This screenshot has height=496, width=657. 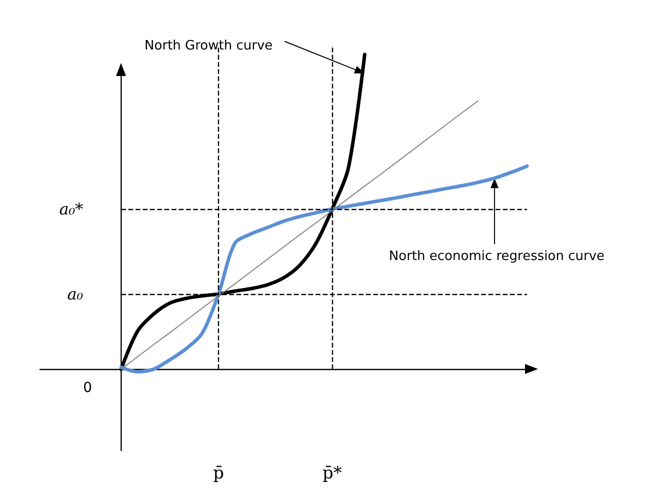 I want to click on x-tick-label: p̄*, so click(x=332, y=474).